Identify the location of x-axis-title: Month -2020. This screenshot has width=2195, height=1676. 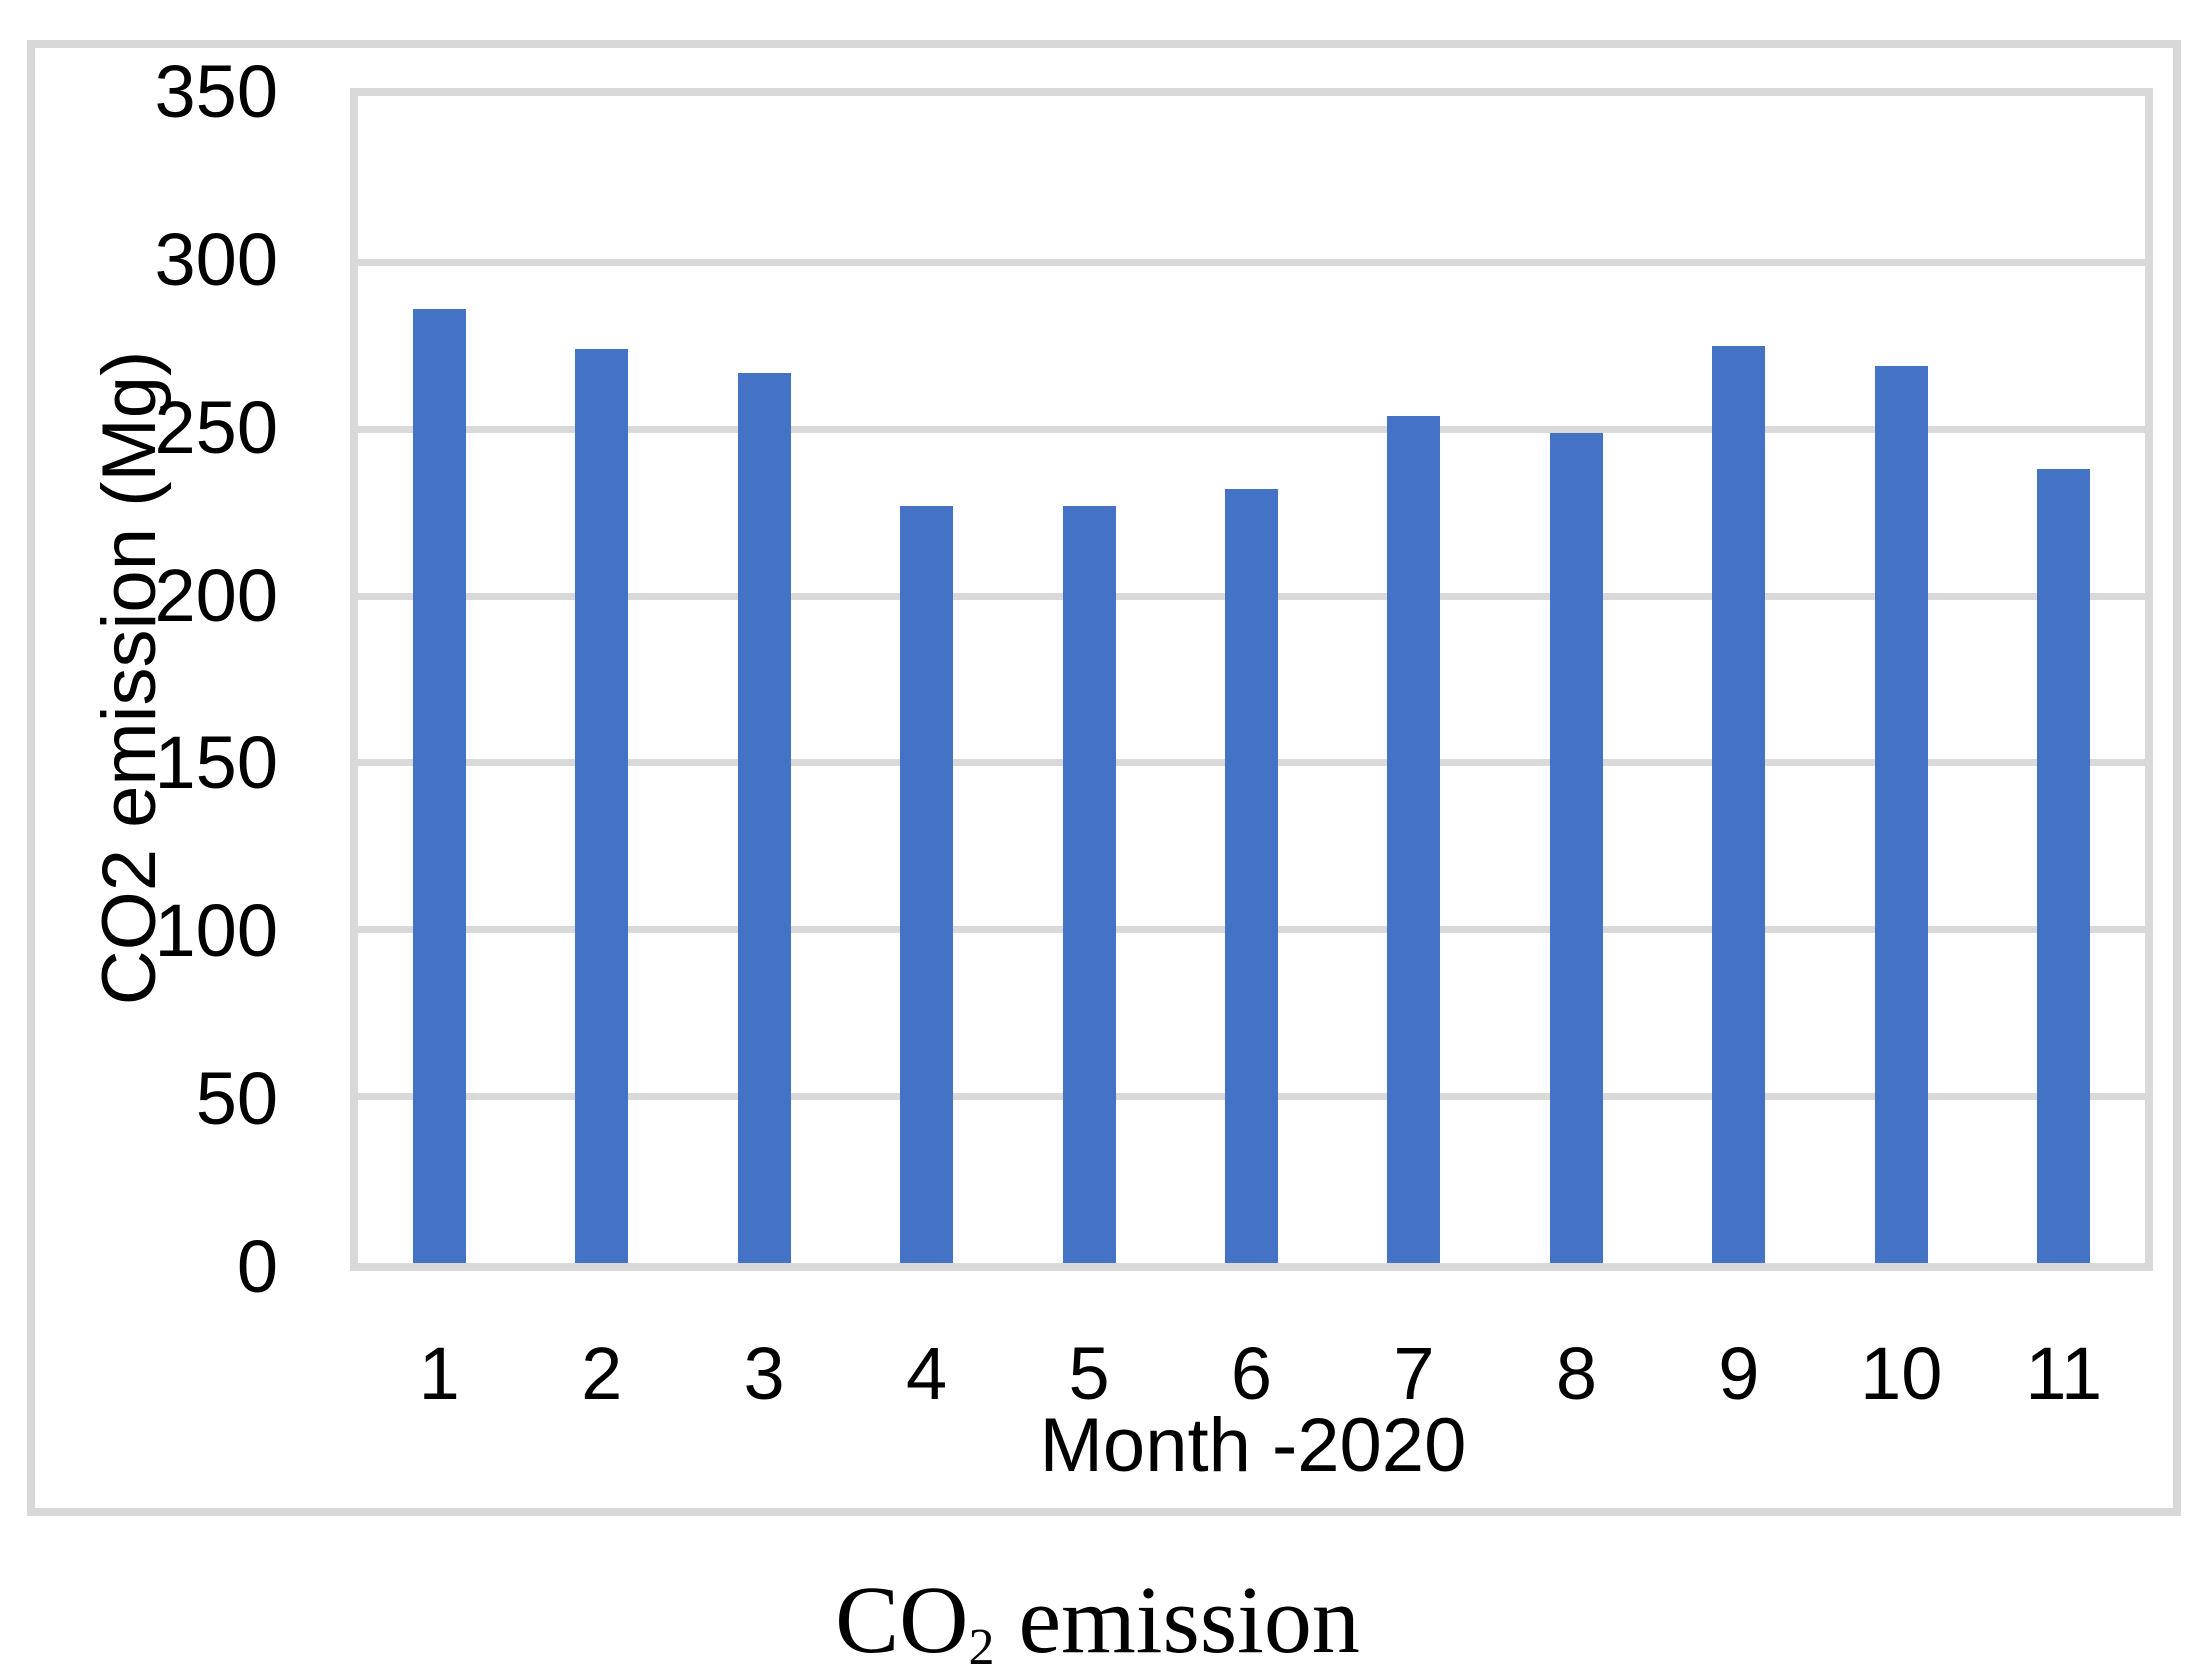
(1253, 1445).